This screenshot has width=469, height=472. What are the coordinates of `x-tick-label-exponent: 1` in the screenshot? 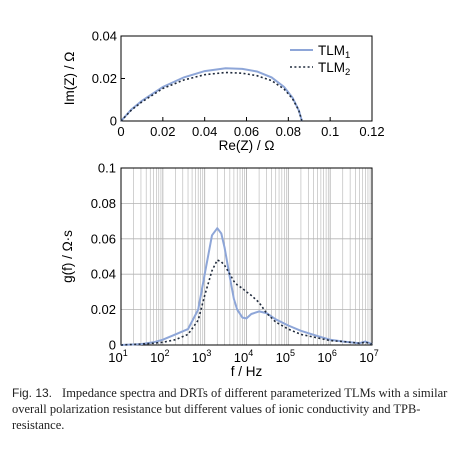 It's located at (125, 353).